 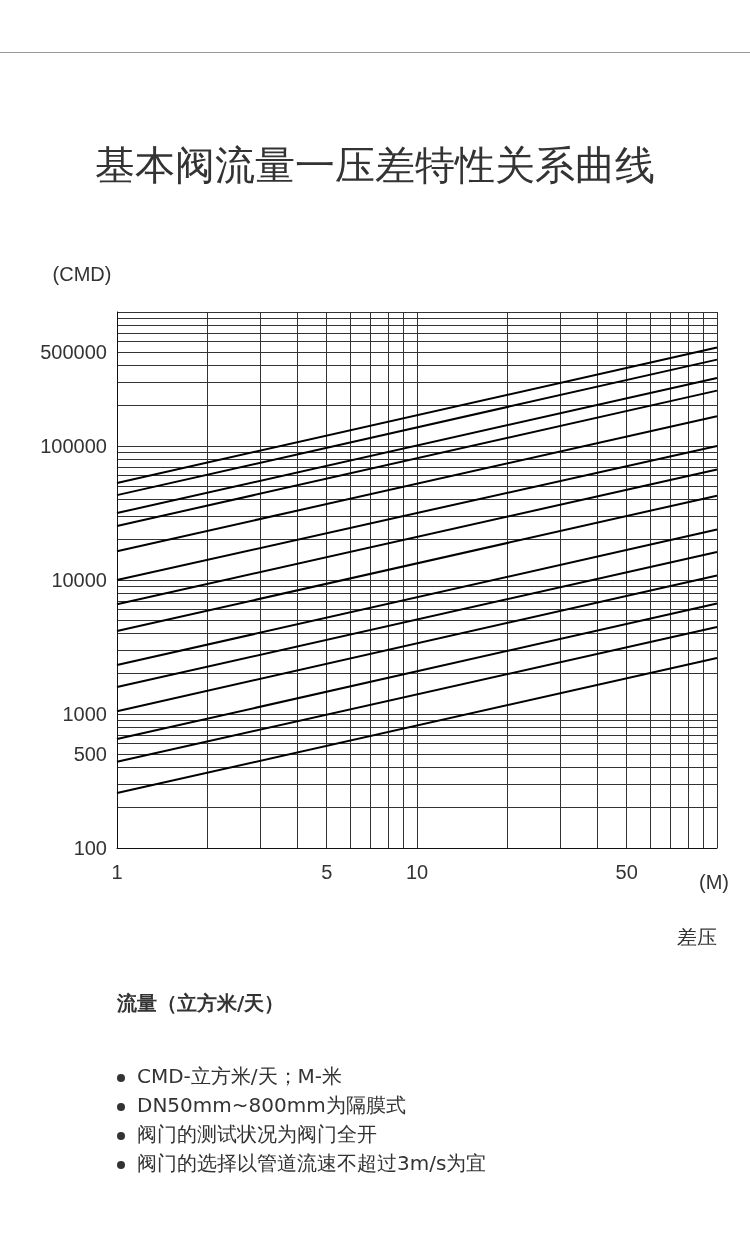 I want to click on y-tick-label: 100, so click(x=90, y=848).